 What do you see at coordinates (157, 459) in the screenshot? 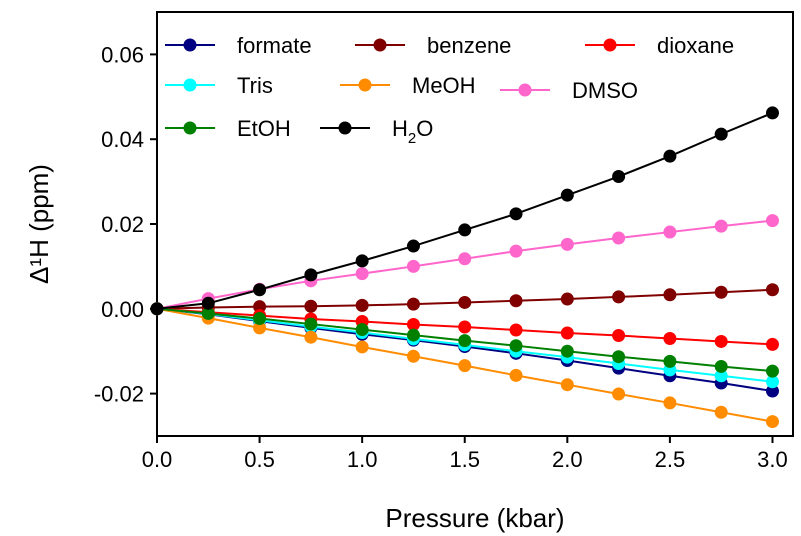
I see `x-tick-label: 0.0` at bounding box center [157, 459].